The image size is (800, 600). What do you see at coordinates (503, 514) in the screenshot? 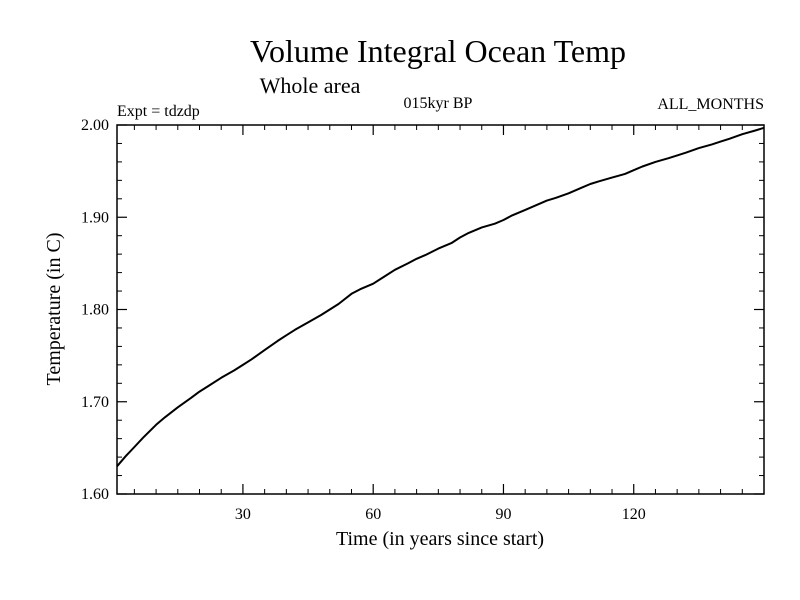
I see `x-tick-label: 90` at bounding box center [503, 514].